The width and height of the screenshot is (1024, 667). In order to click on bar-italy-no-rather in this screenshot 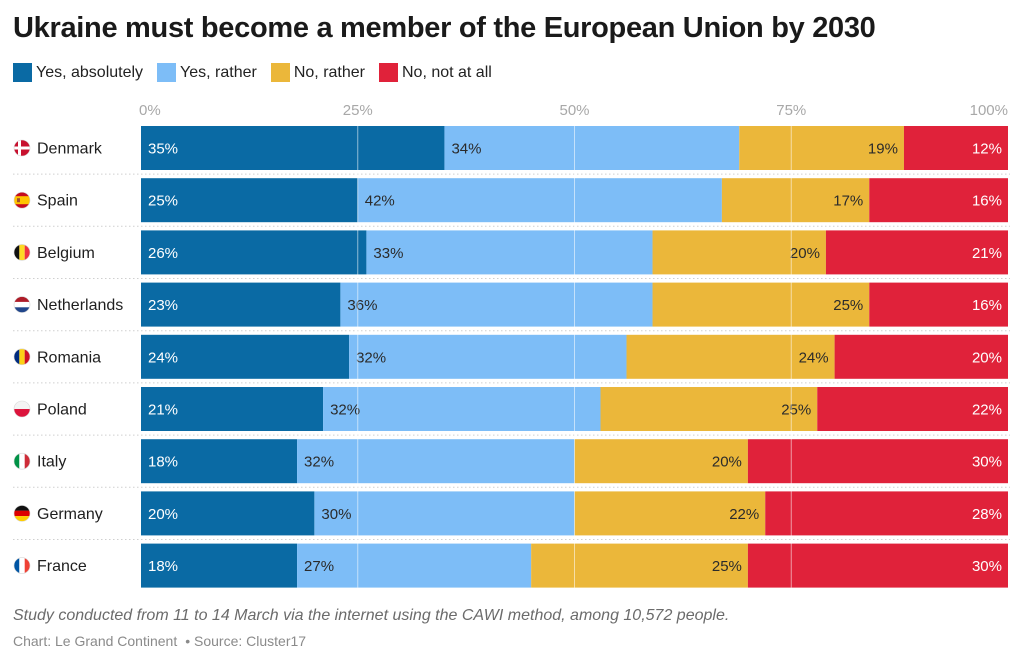, I will do `click(661, 461)`.